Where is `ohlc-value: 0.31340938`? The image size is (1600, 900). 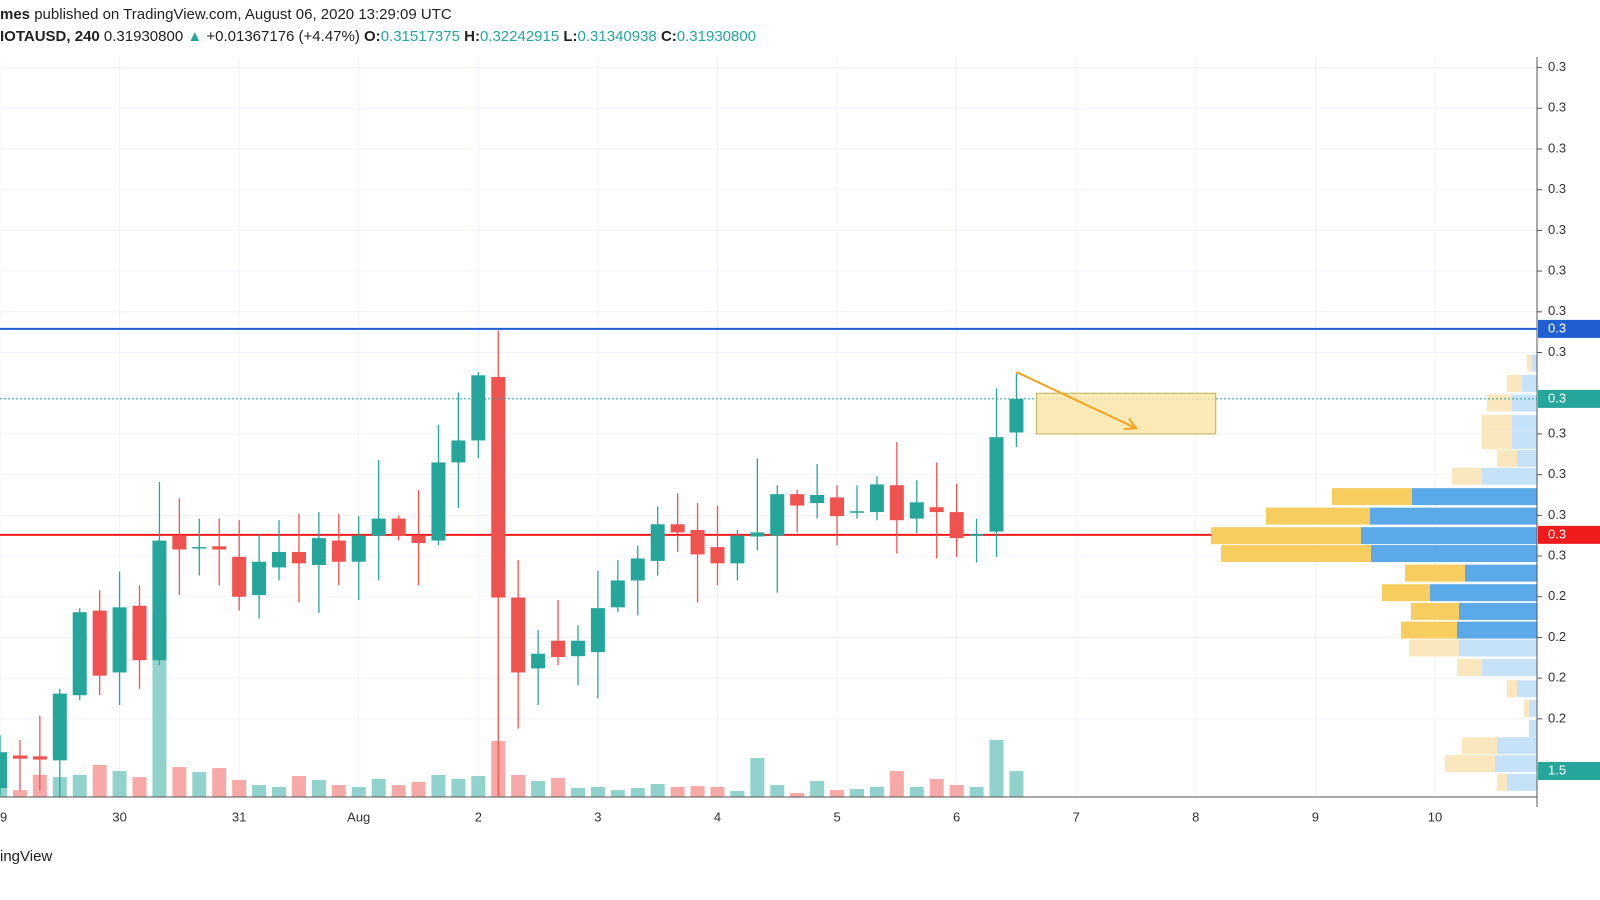 ohlc-value: 0.31340938 is located at coordinates (617, 36).